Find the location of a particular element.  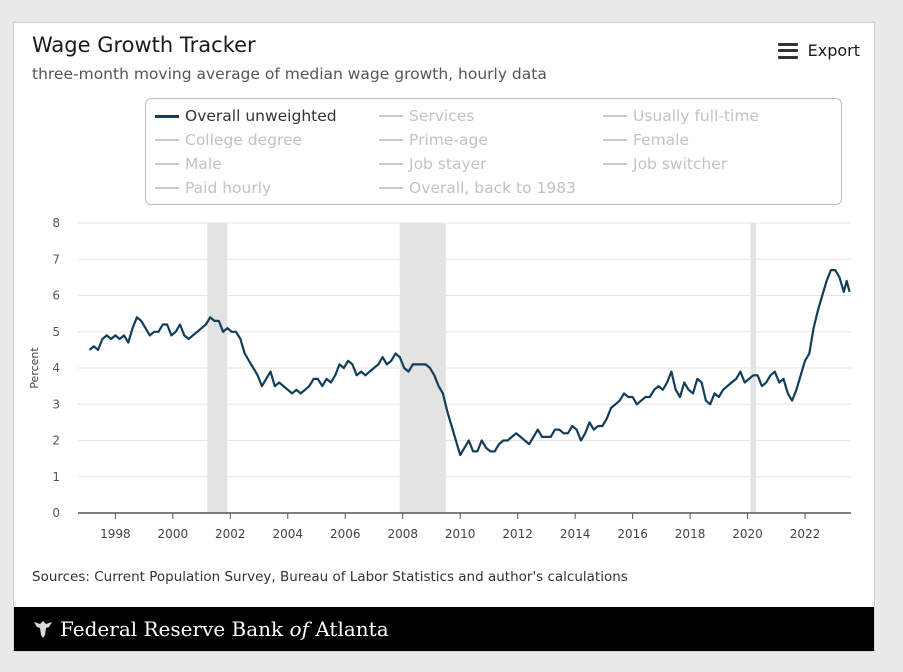

export-button: Export is located at coordinates (818, 50).